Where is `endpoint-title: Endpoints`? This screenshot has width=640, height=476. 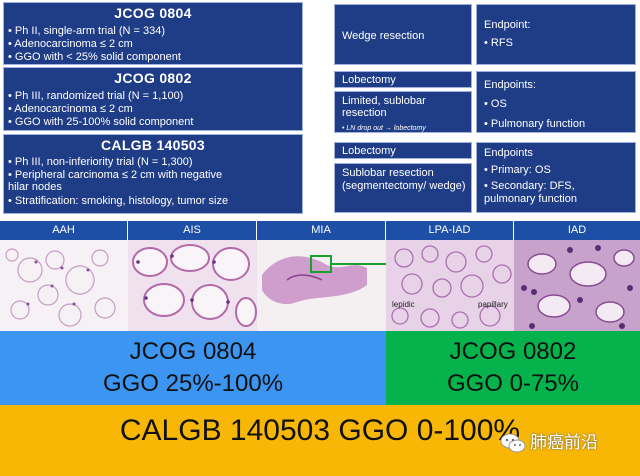
endpoint-title: Endpoints is located at coordinates (508, 153).